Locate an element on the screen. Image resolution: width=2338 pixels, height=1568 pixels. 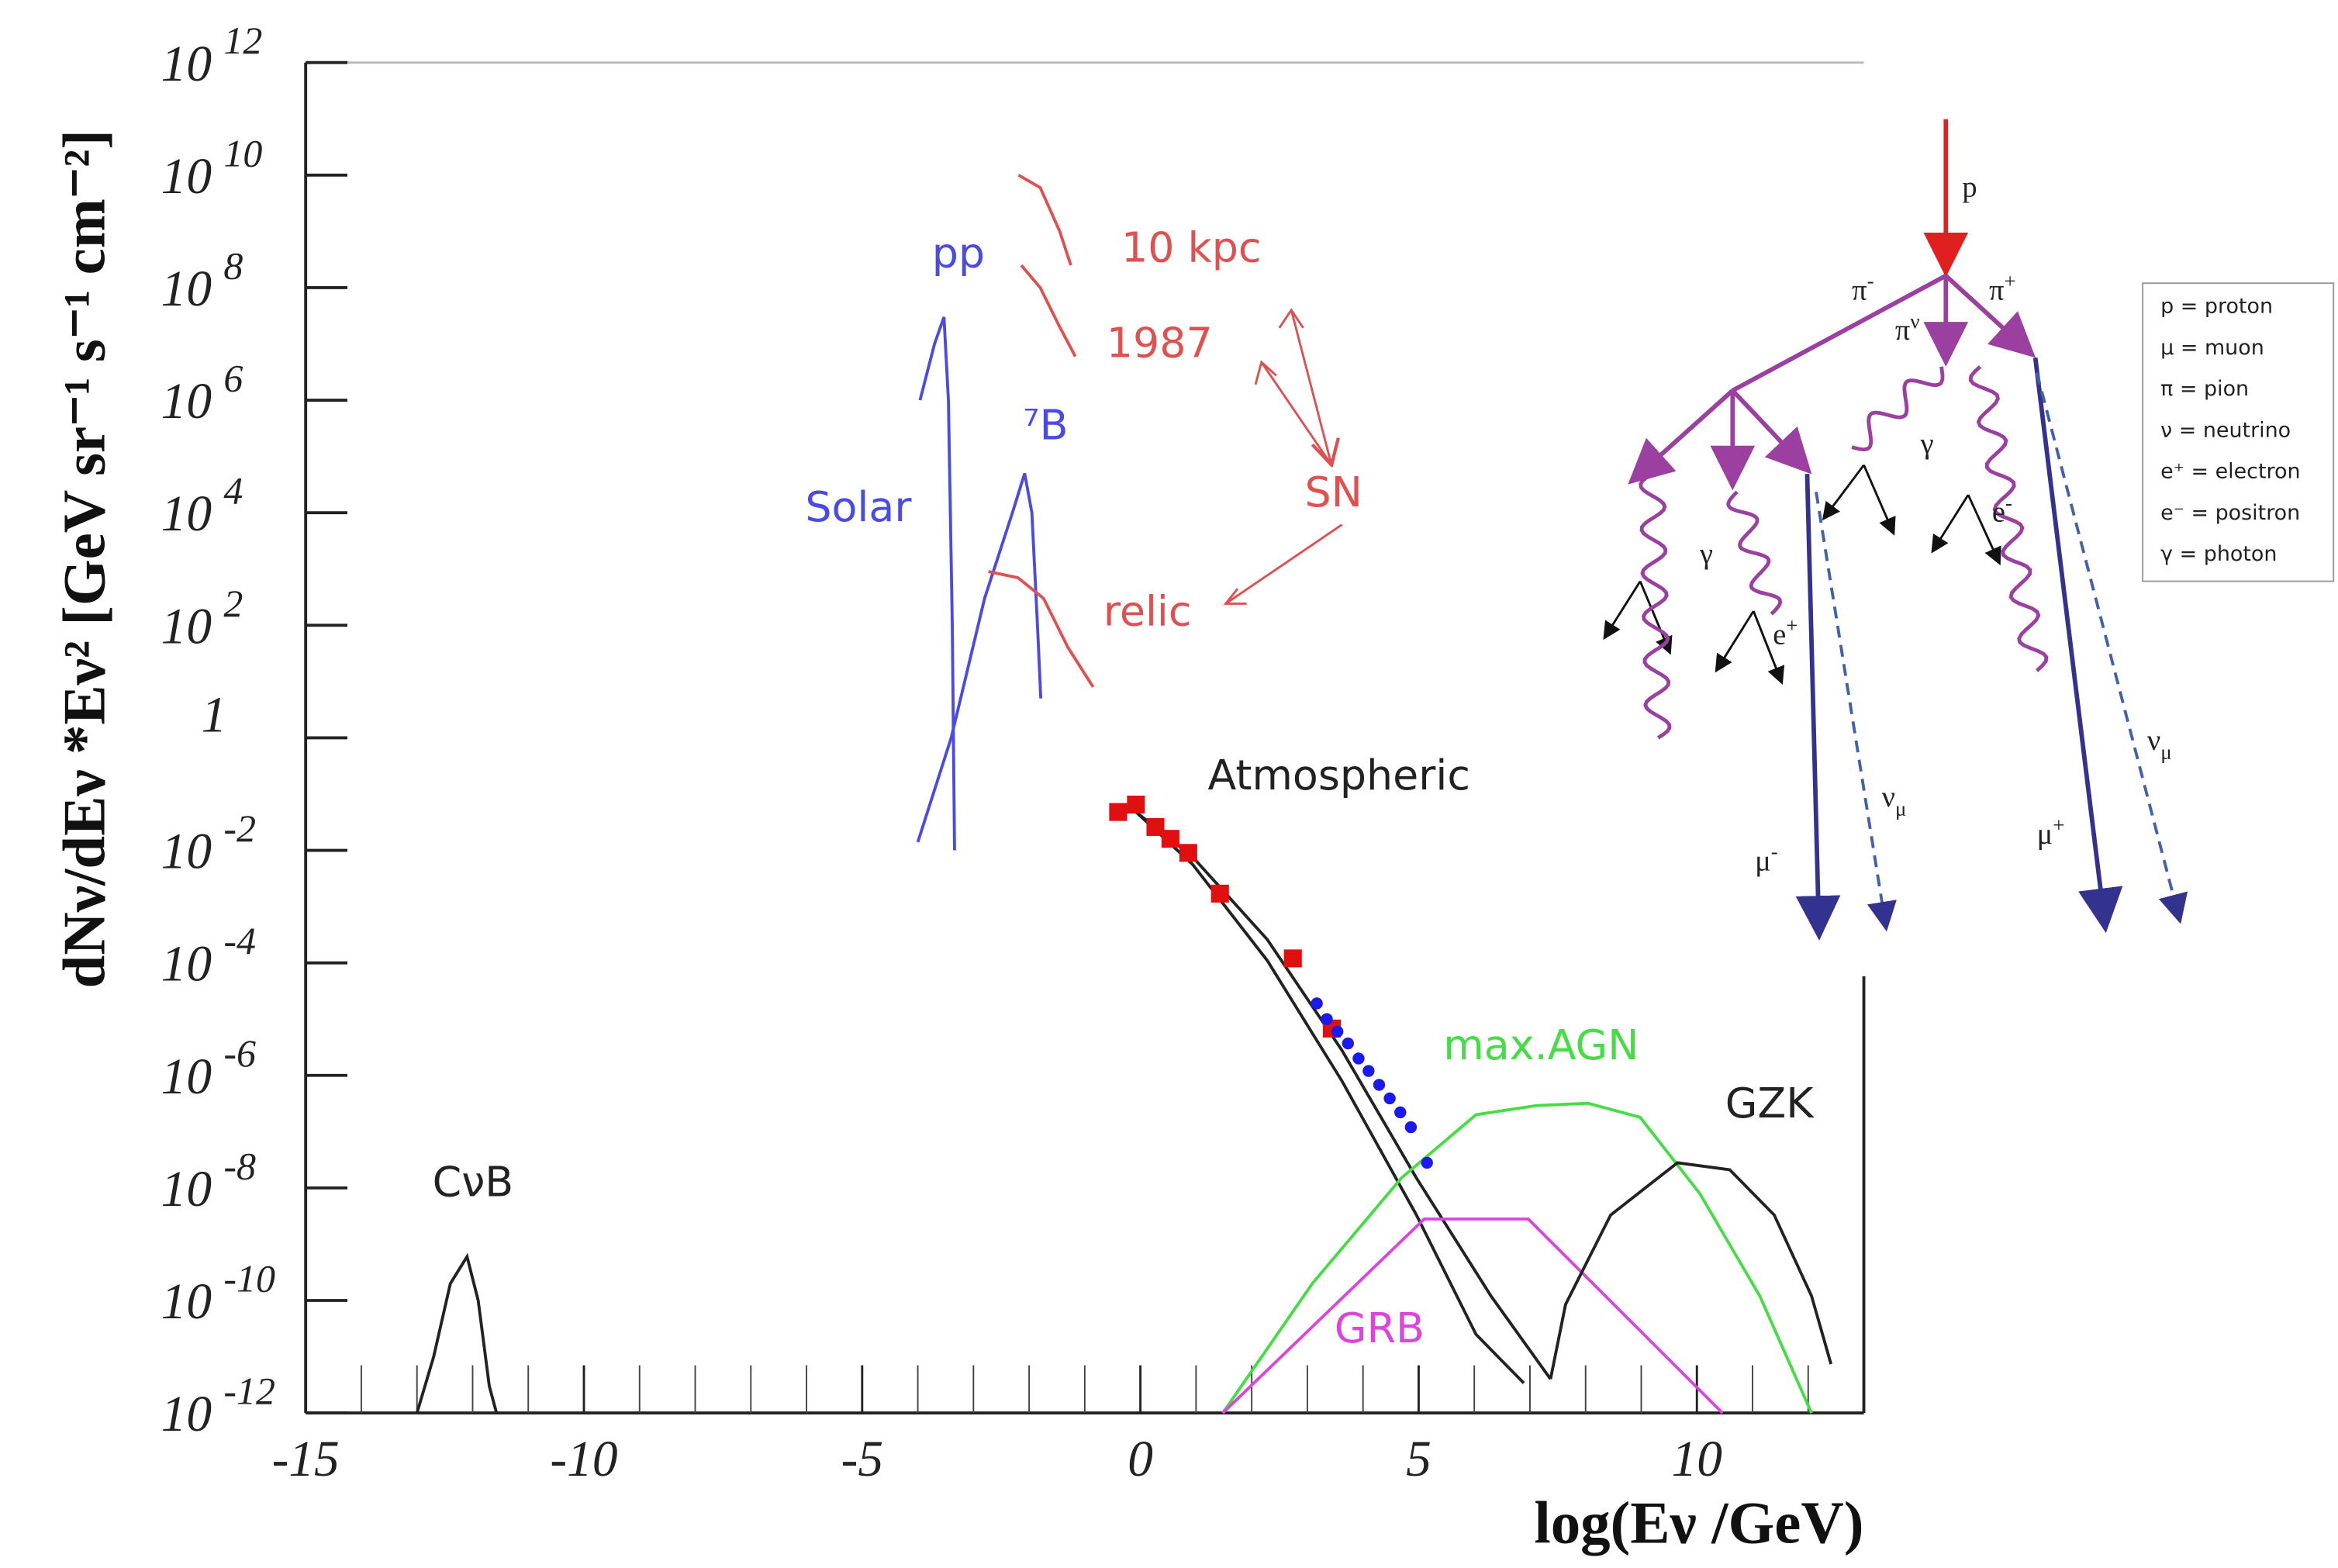
y-tick-exponent: 4 is located at coordinates (233, 491).